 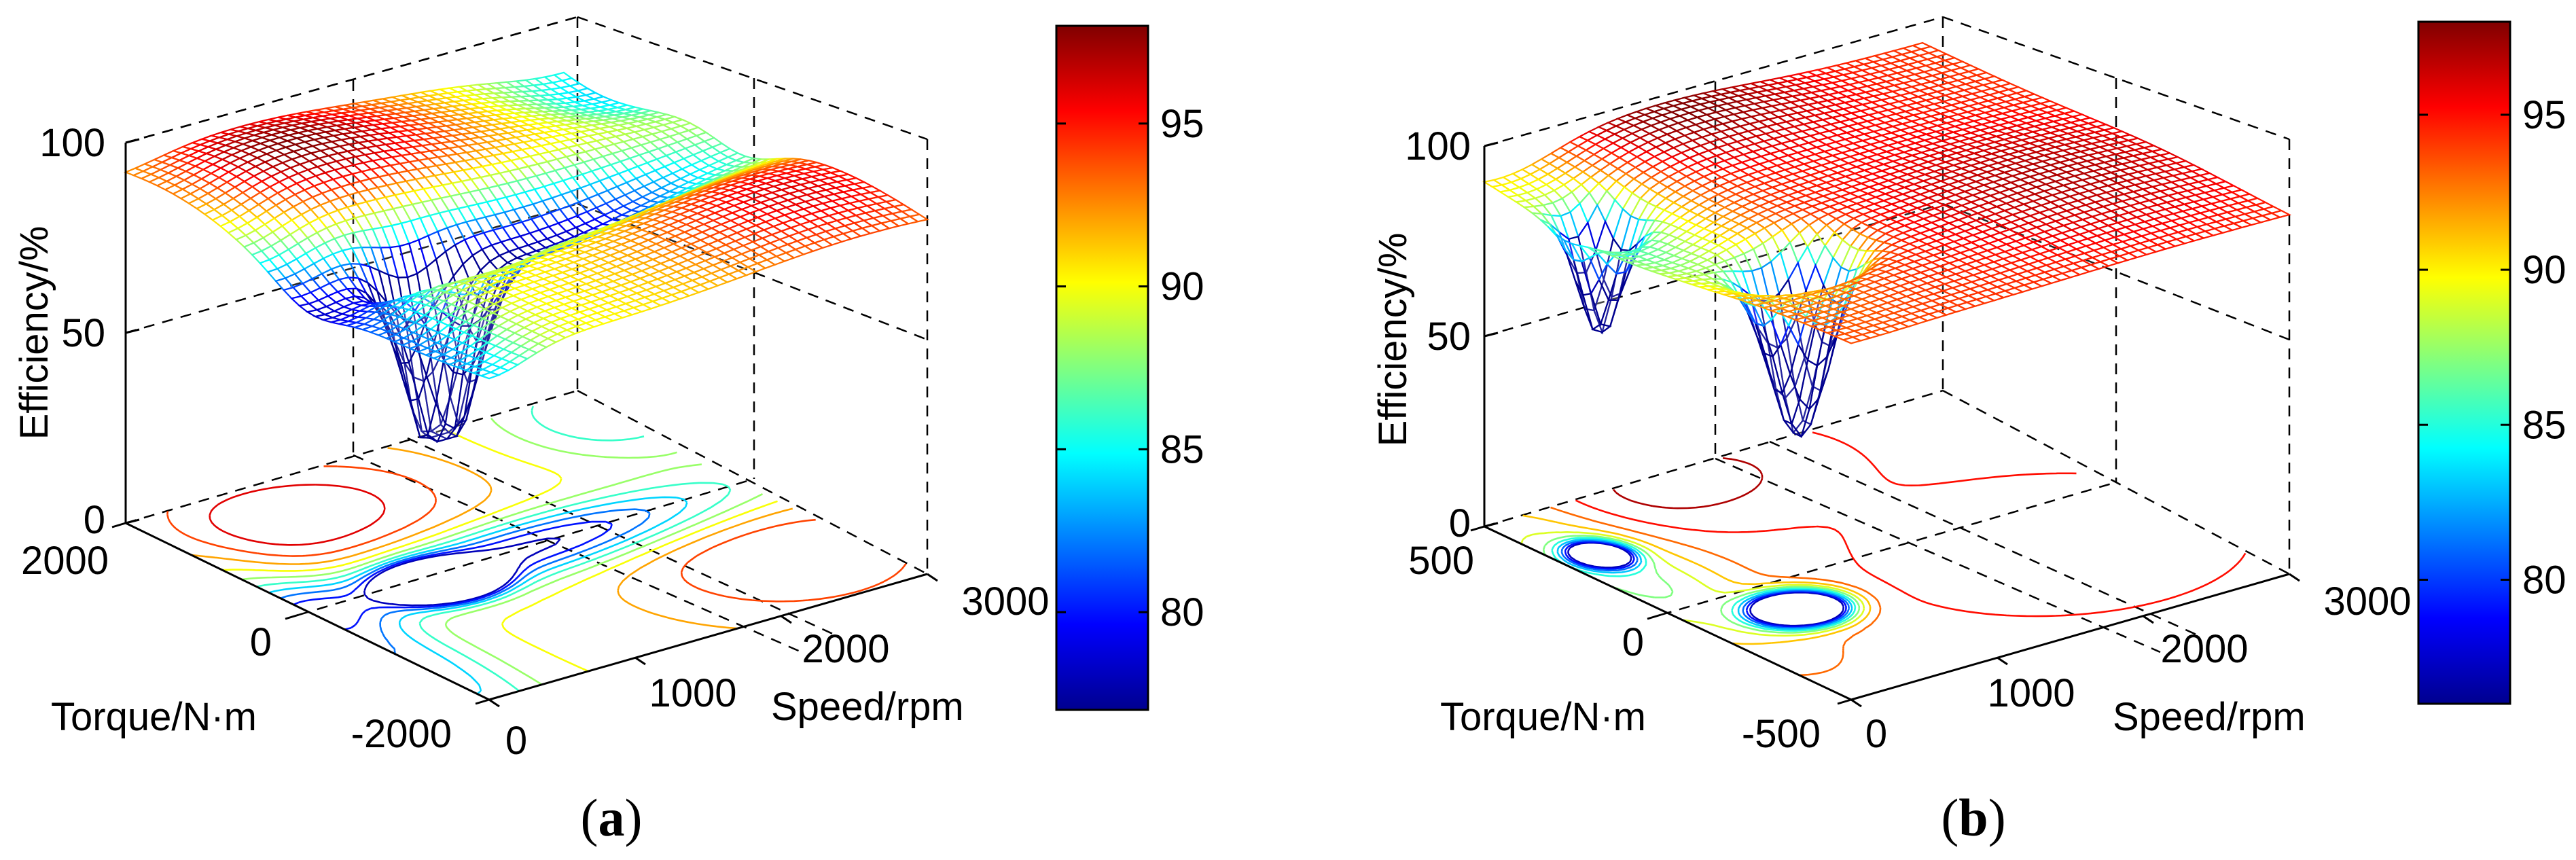 What do you see at coordinates (261, 642) in the screenshot?
I see `panel-a-ylabel-0: 0` at bounding box center [261, 642].